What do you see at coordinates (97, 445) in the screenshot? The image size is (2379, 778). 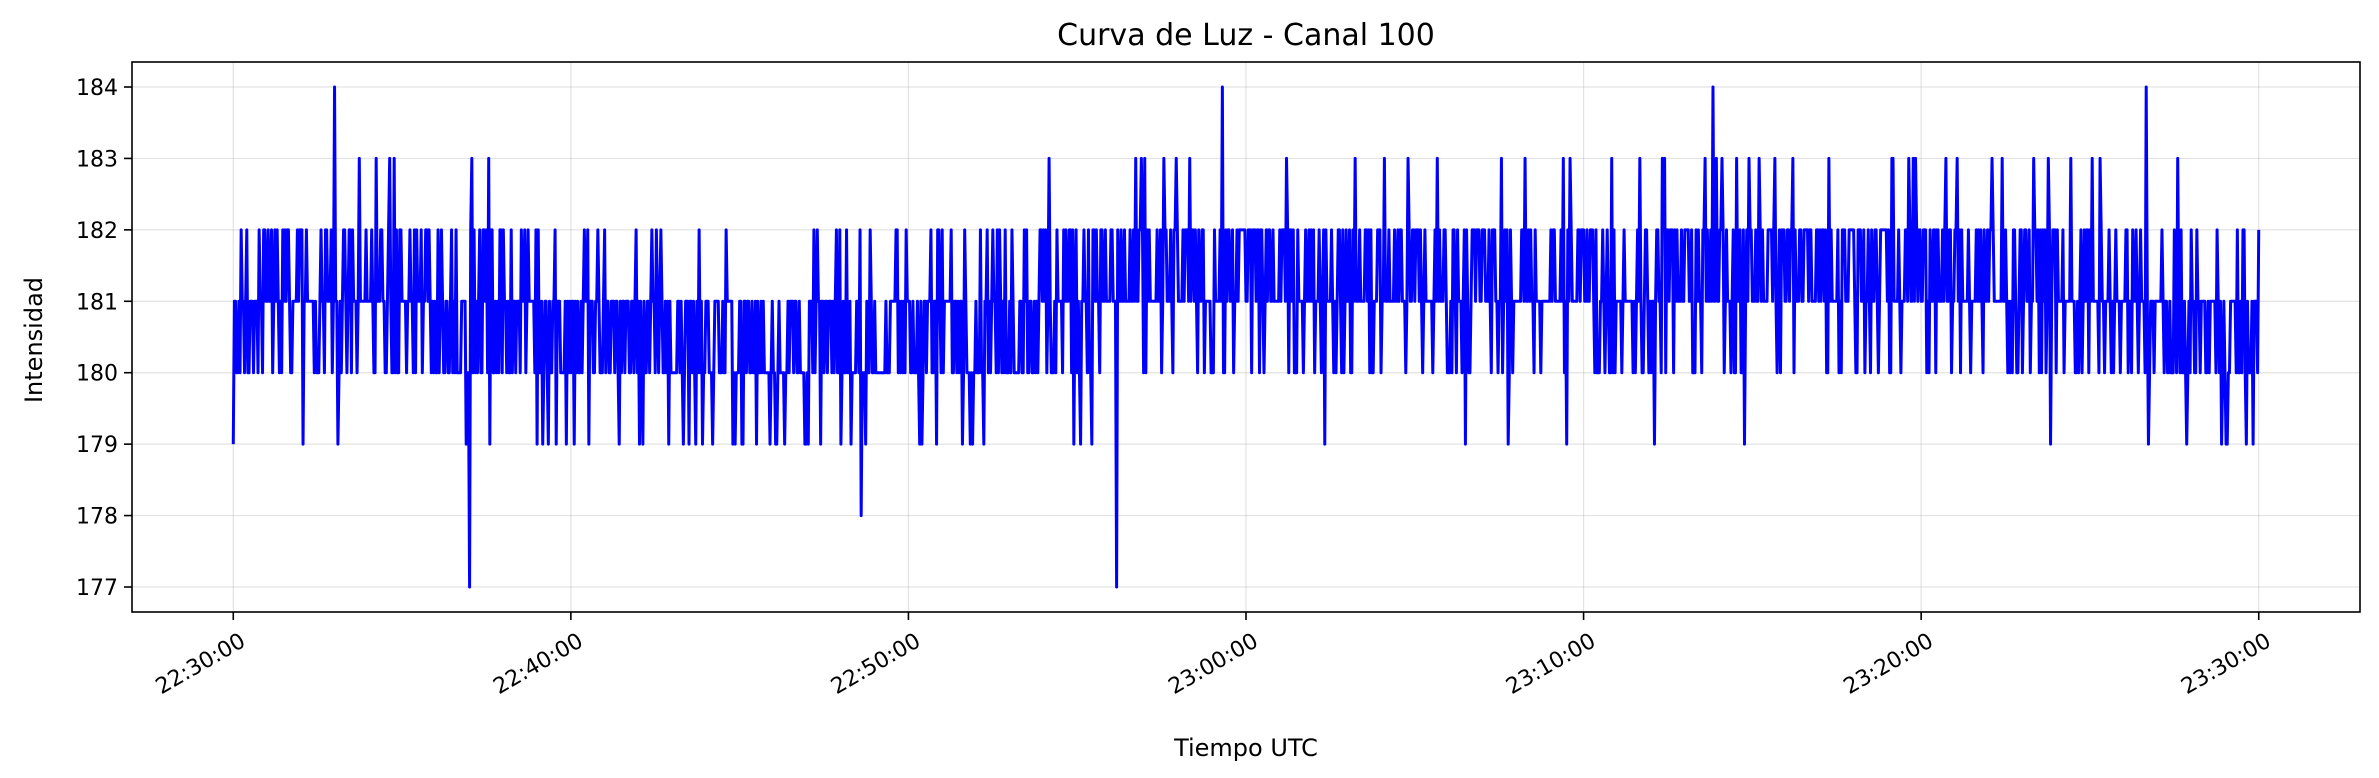 I see `y-tick-label: 179` at bounding box center [97, 445].